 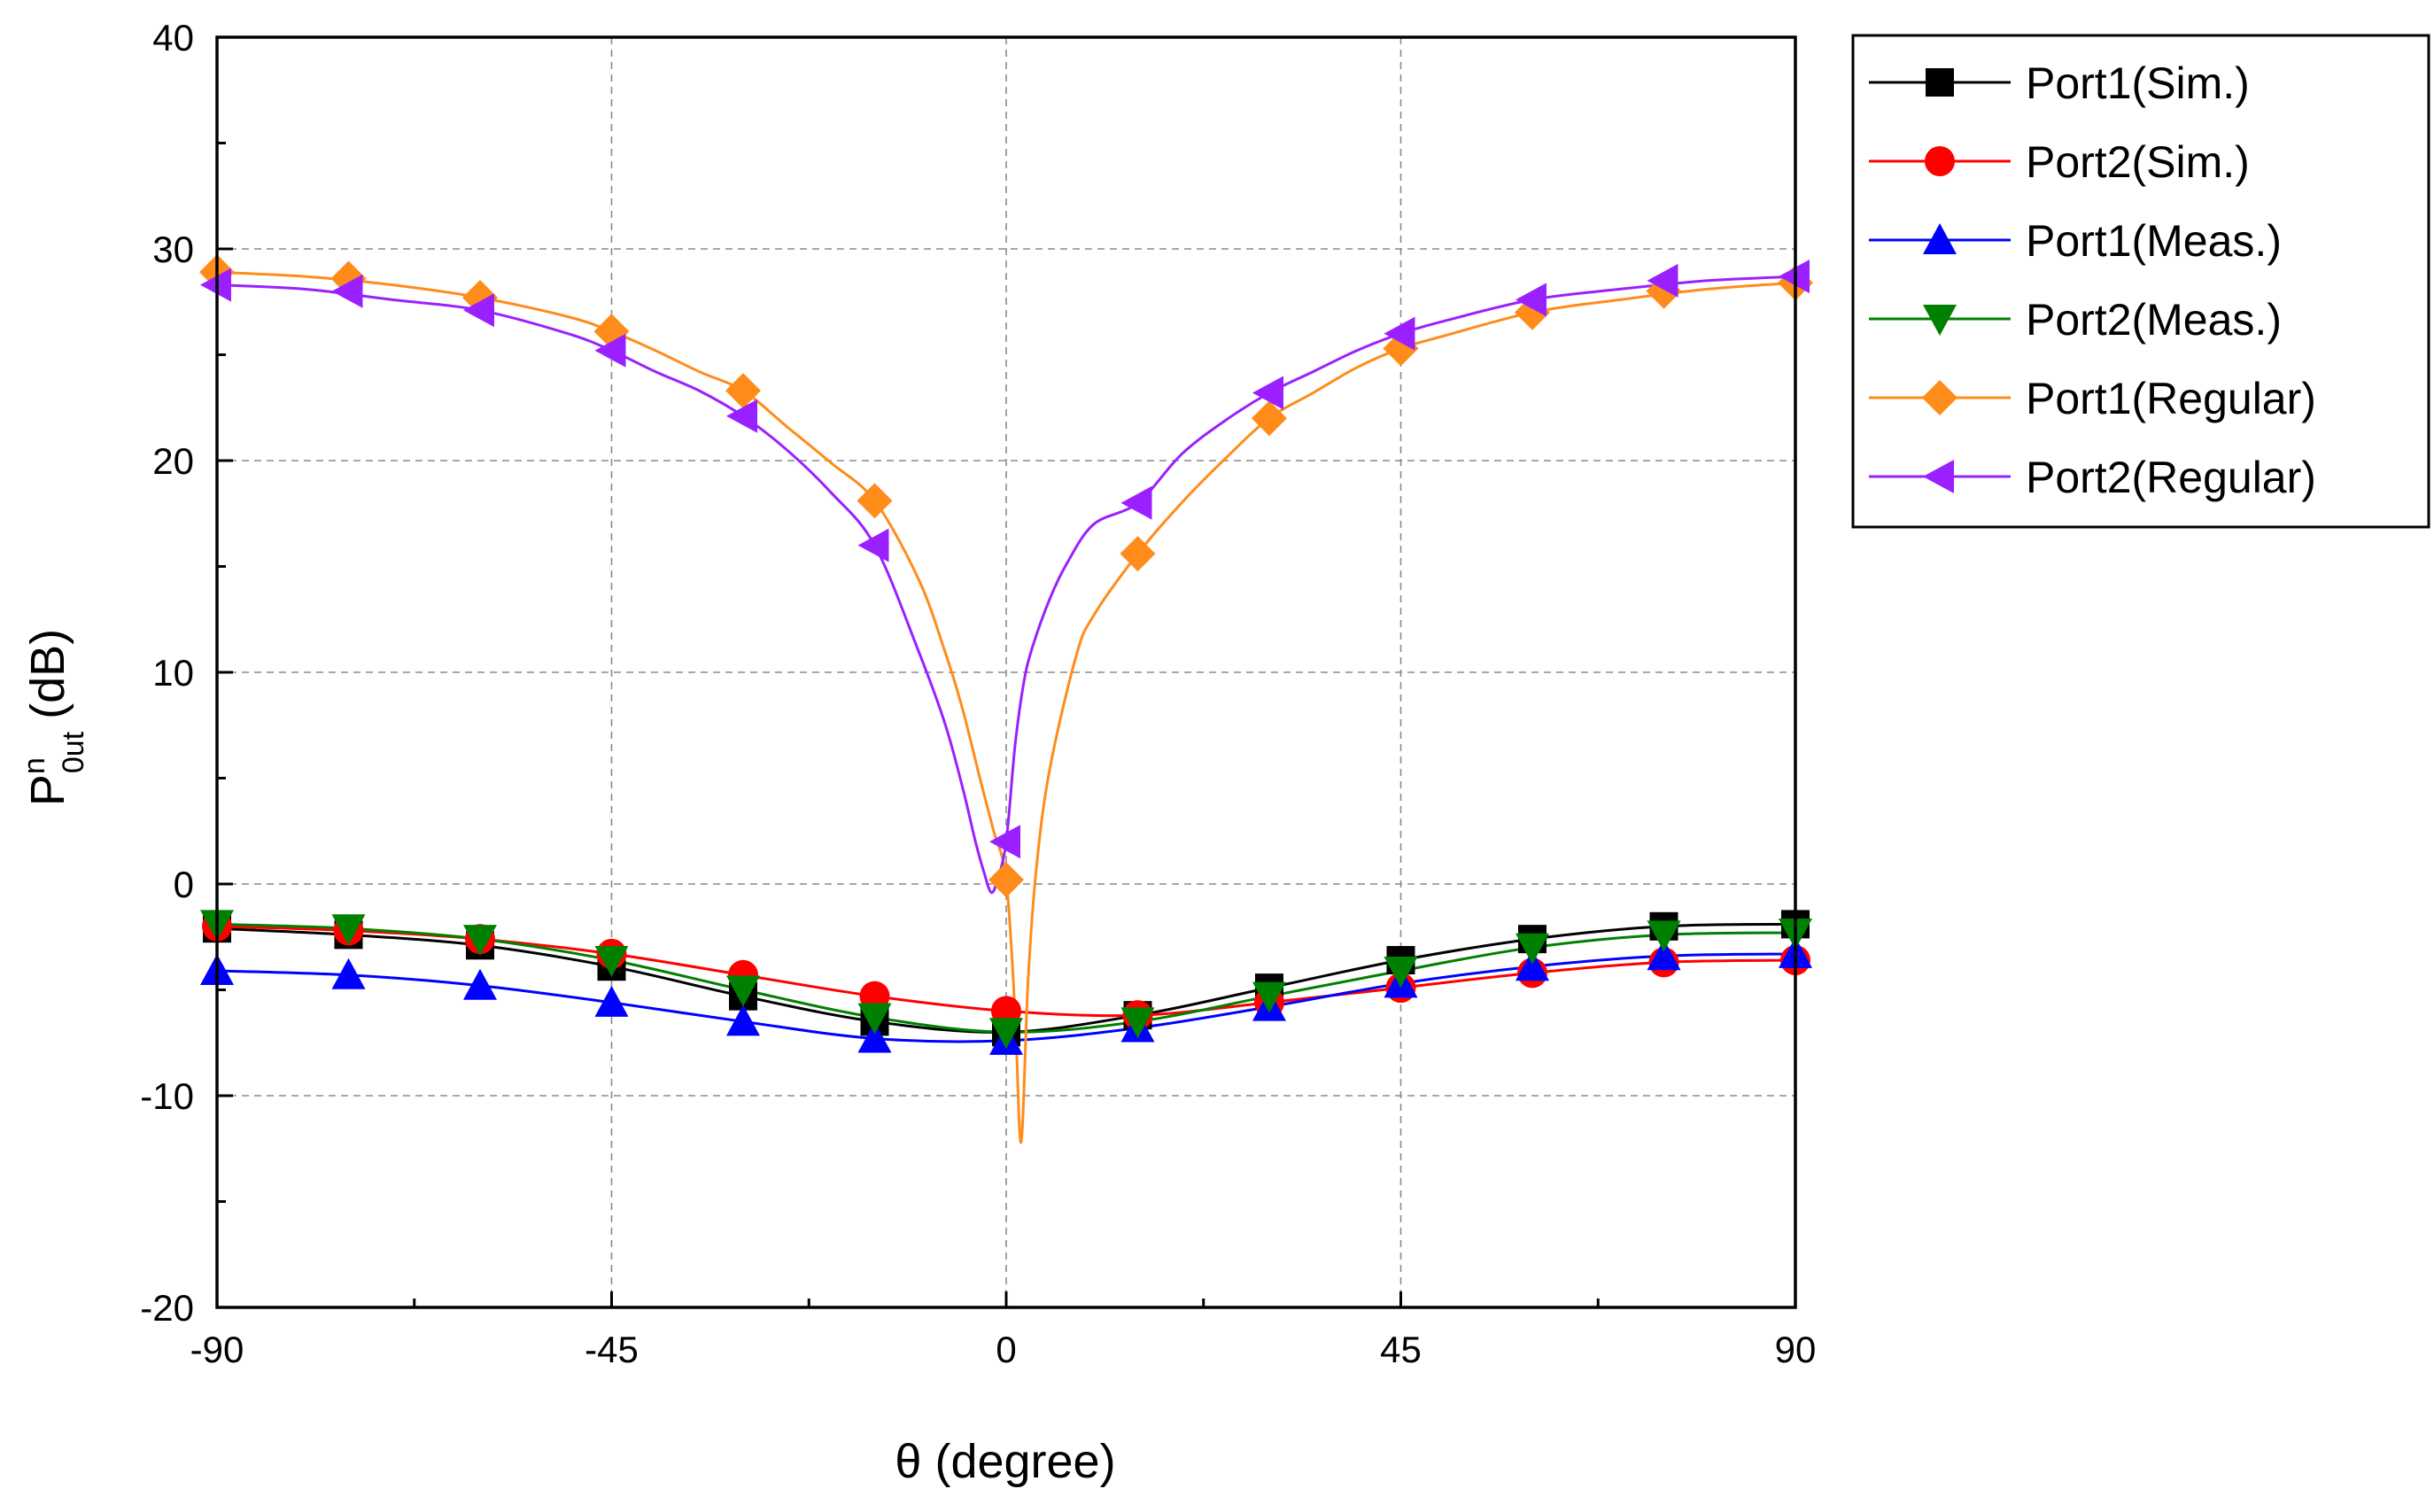 I want to click on legend-label-port2-regular: Port2(Regular), so click(x=2171, y=477).